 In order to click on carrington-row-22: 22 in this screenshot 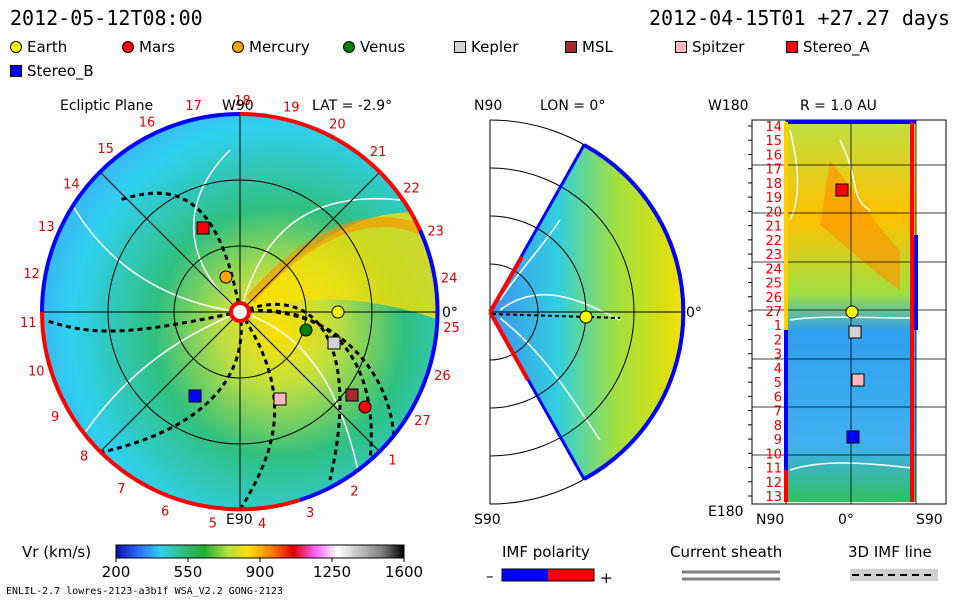, I will do `click(773, 241)`.